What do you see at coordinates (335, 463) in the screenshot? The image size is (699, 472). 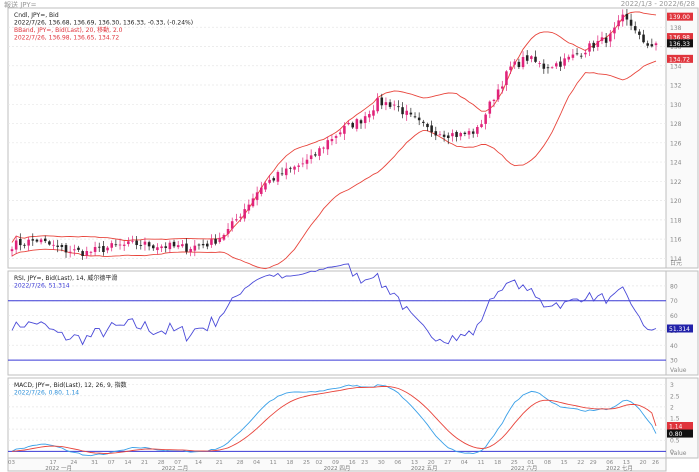 I see `x-tick-label: 09` at bounding box center [335, 463].